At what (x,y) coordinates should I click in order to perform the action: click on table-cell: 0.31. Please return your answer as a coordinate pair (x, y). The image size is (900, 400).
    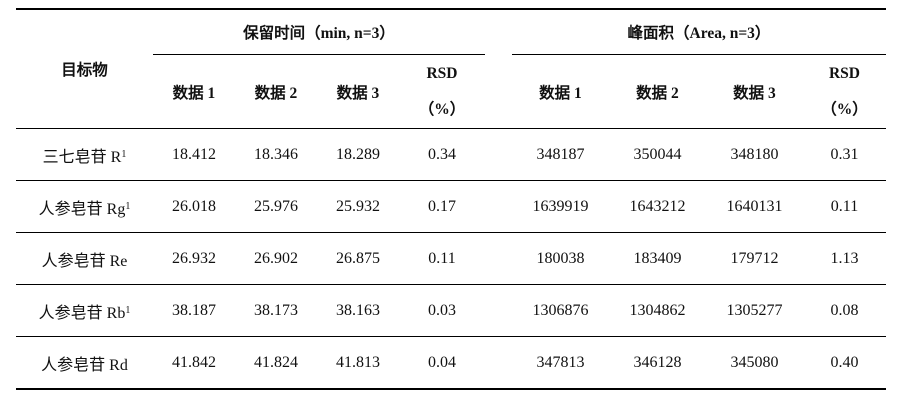
    Looking at the image, I should click on (844, 154).